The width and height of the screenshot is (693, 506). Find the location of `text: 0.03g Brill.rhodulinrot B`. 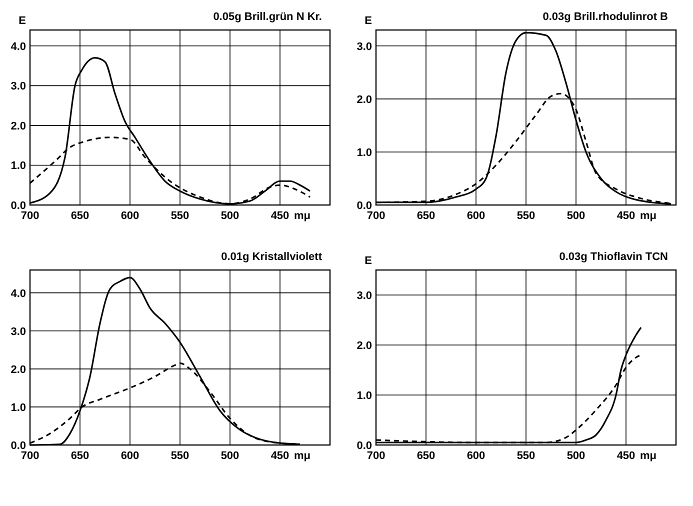

text: 0.03g Brill.rhodulinrot B is located at coordinates (605, 17).